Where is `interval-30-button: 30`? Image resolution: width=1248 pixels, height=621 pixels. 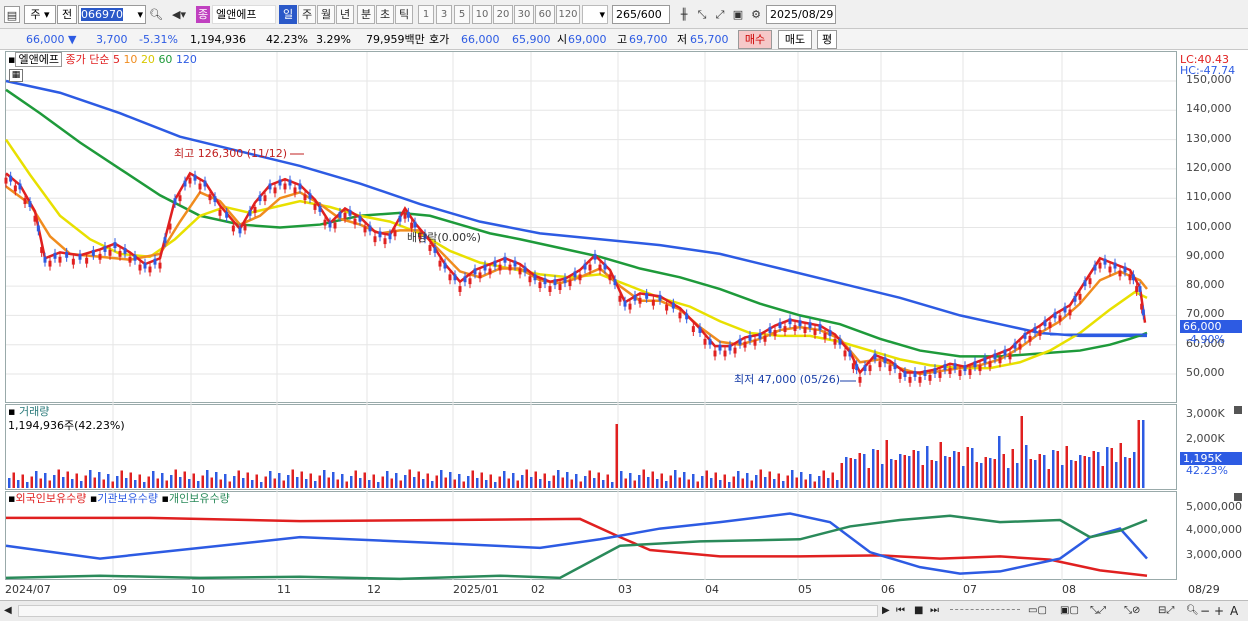 interval-30-button: 30 is located at coordinates (524, 14).